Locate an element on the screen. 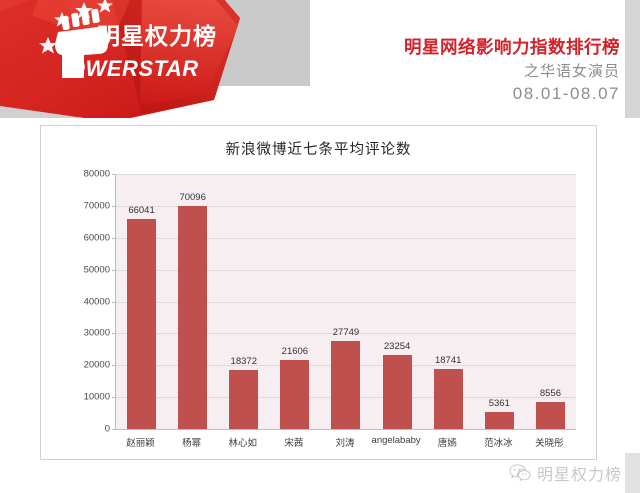 This screenshot has height=493, width=640. x-axis-label: 唐嫣 is located at coordinates (447, 443).